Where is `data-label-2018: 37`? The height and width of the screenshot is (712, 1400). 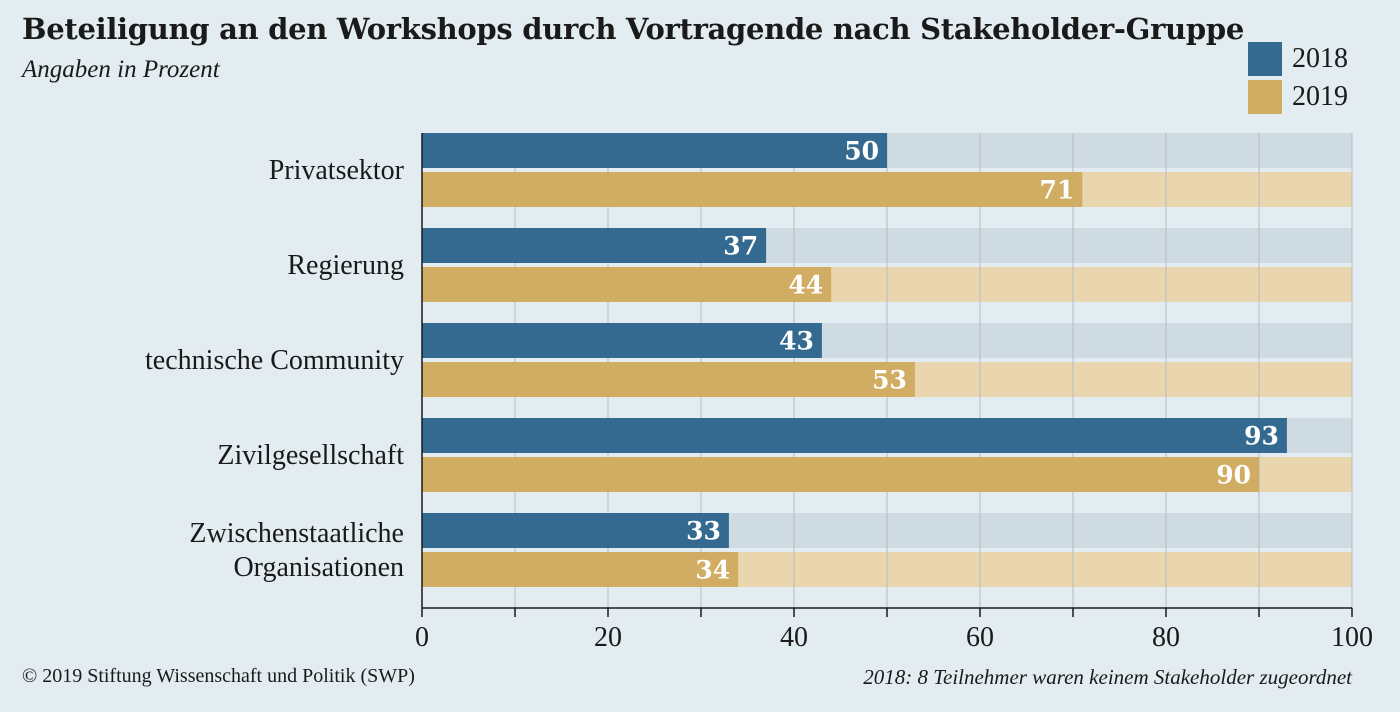 data-label-2018: 37 is located at coordinates (740, 246).